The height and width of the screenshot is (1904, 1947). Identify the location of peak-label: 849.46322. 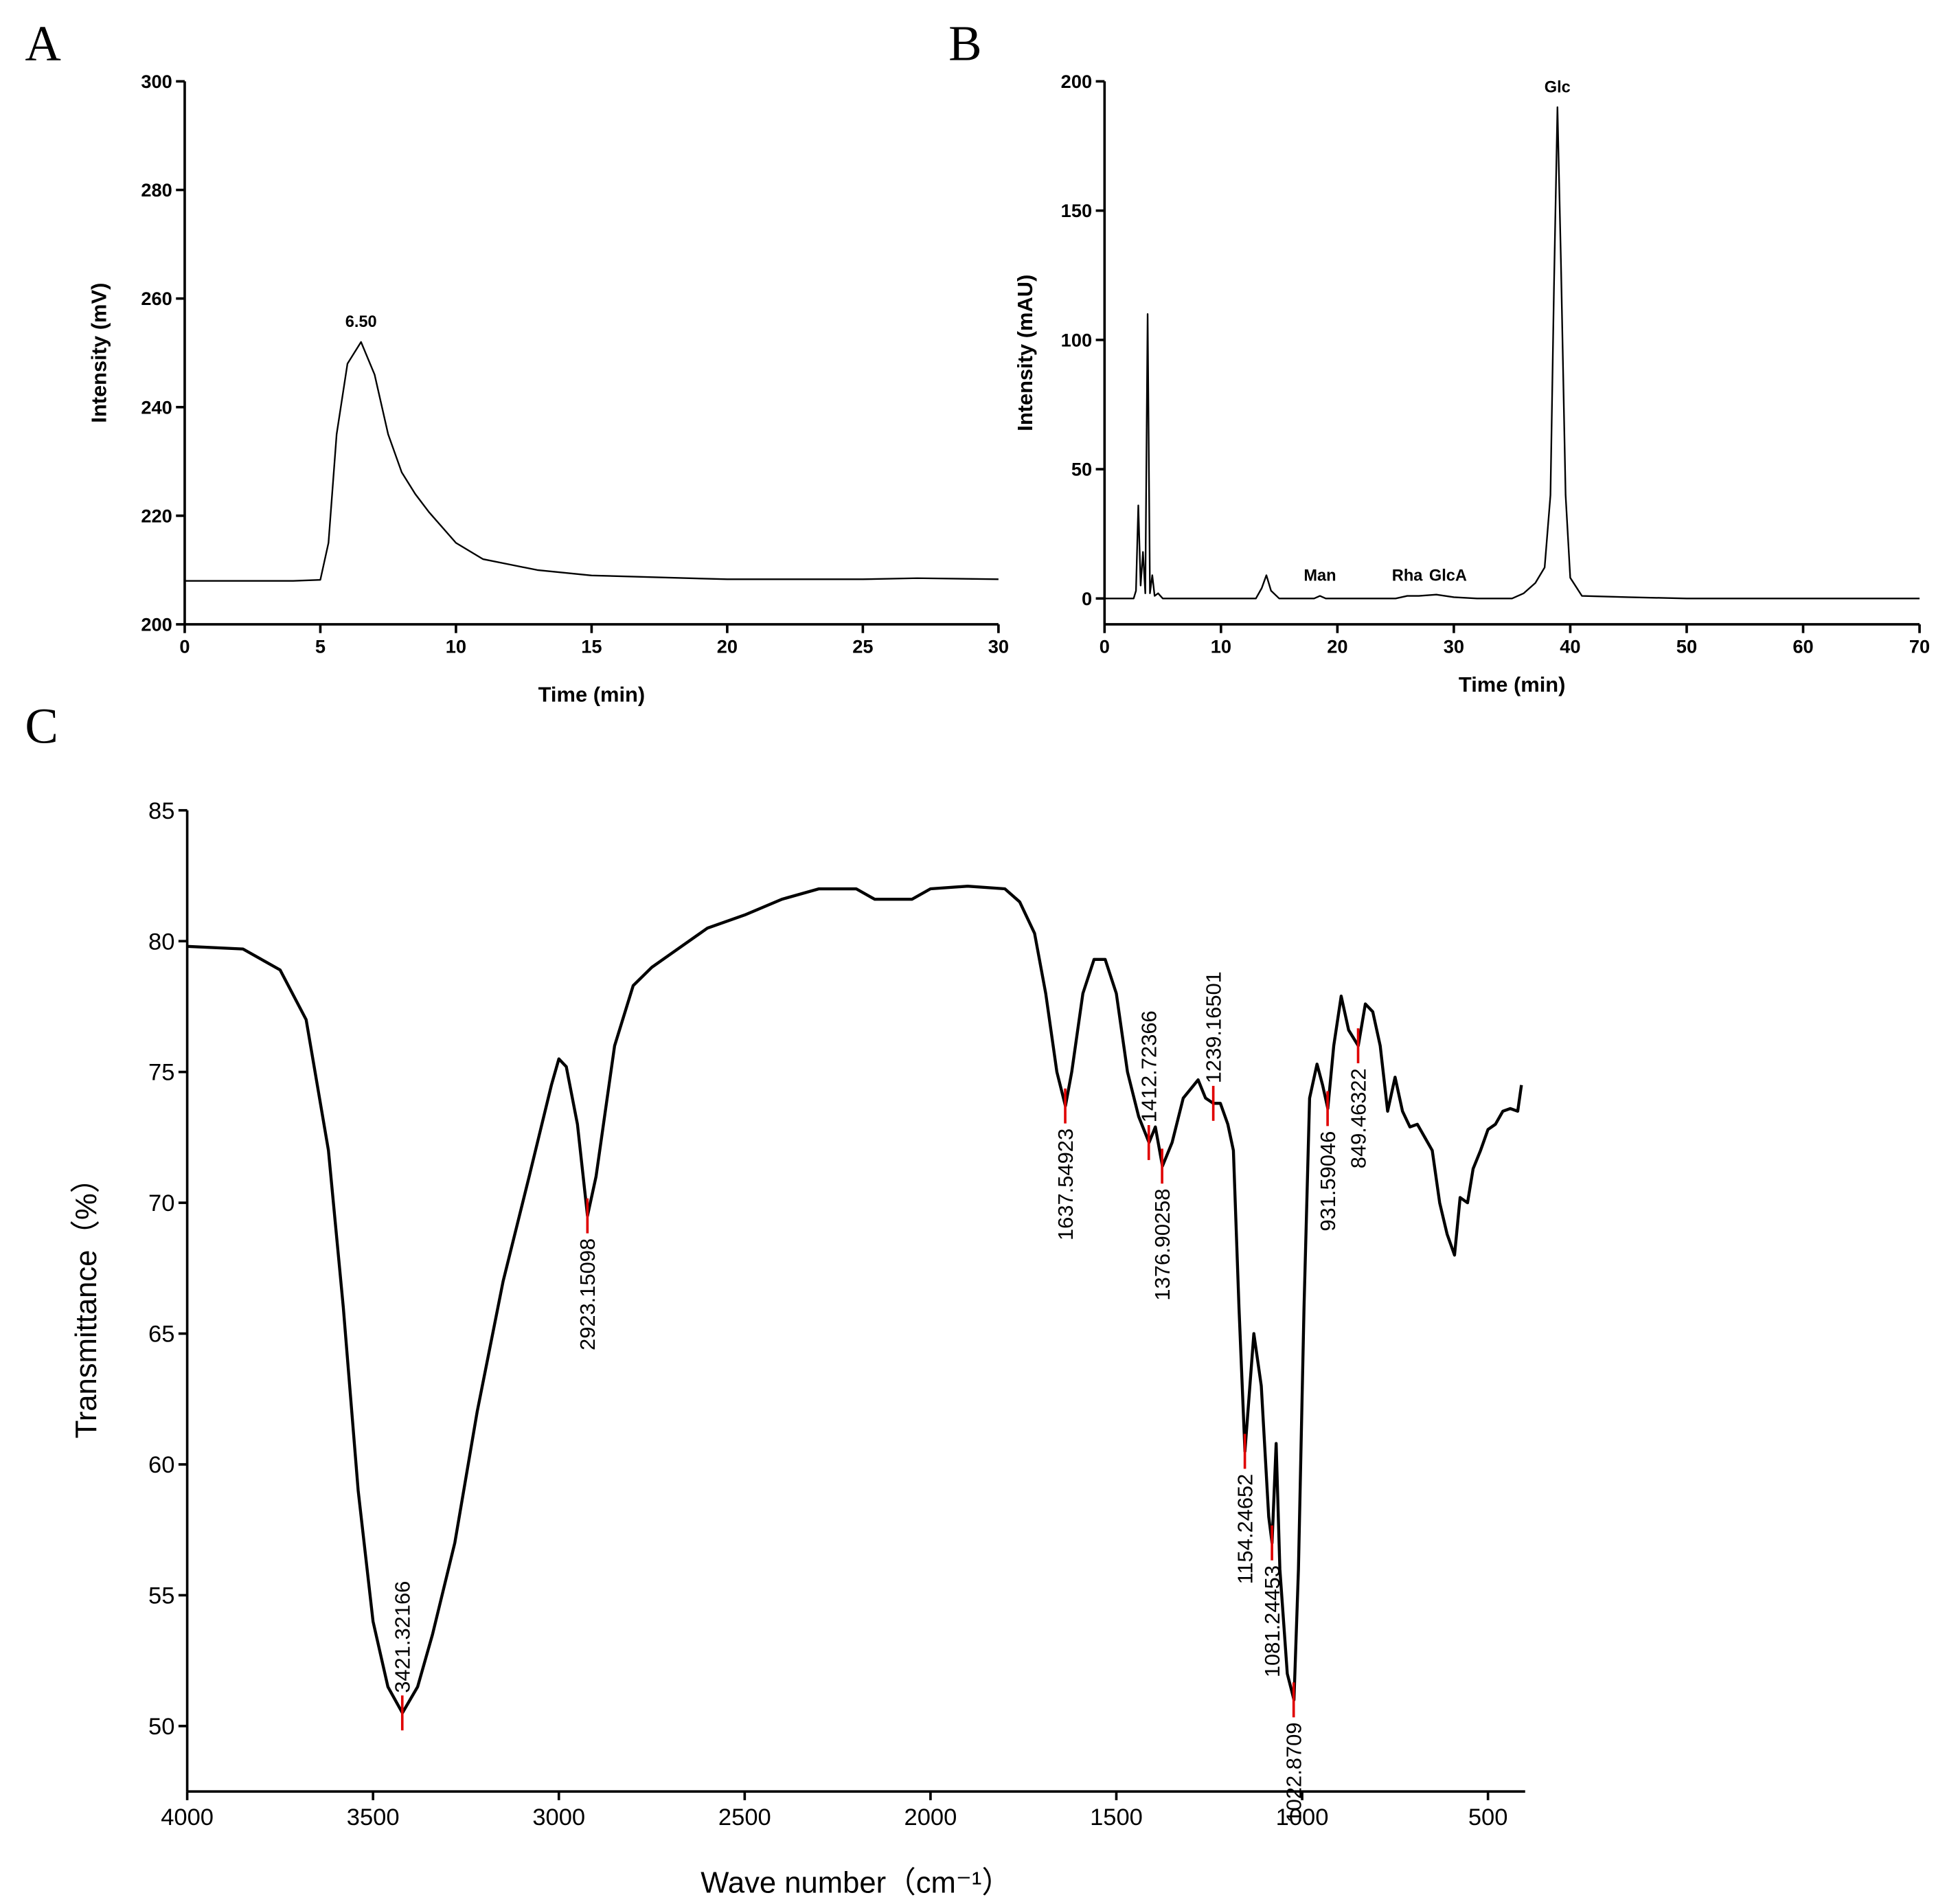
(1358, 1118).